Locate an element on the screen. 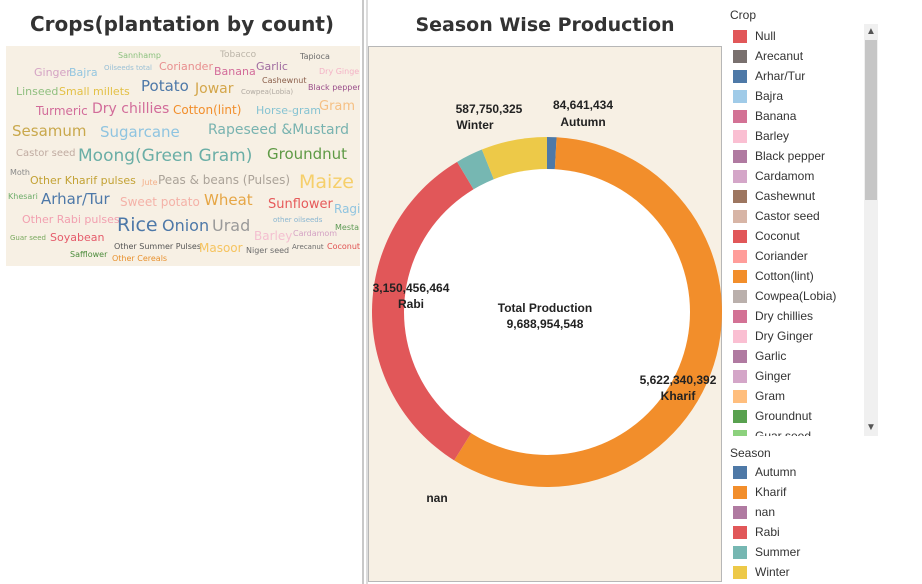 Image resolution: width=922 pixels, height=584 pixels. crop-legend-item: Coriander is located at coordinates (798, 256).